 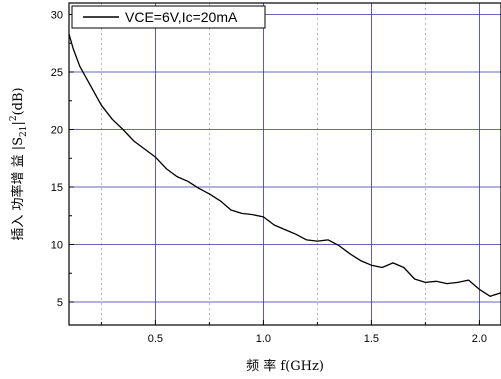 I want to click on legend-box, so click(x=168, y=17).